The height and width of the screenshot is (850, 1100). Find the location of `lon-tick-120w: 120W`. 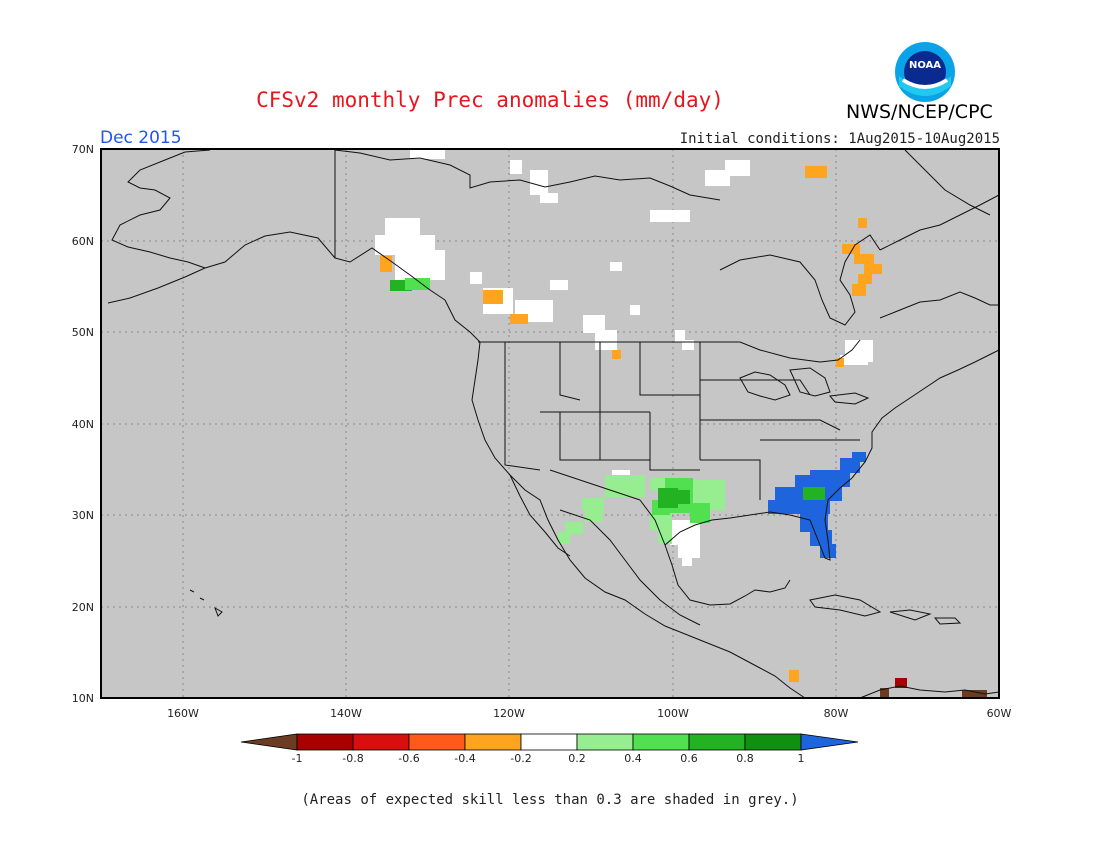

lon-tick-120w: 120W is located at coordinates (509, 713).